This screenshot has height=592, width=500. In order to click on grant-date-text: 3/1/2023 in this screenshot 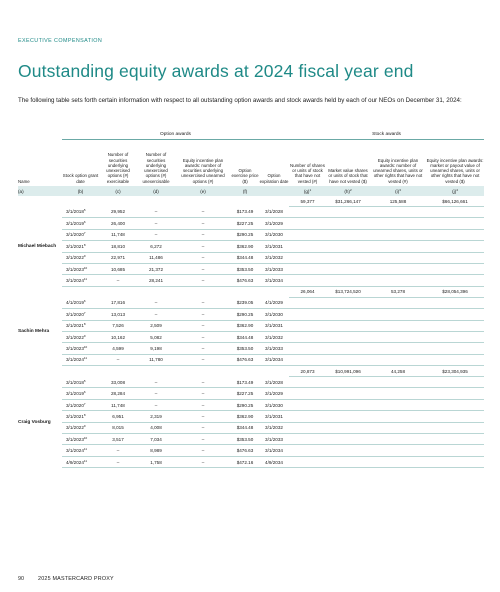, I will do `click(75, 439)`.